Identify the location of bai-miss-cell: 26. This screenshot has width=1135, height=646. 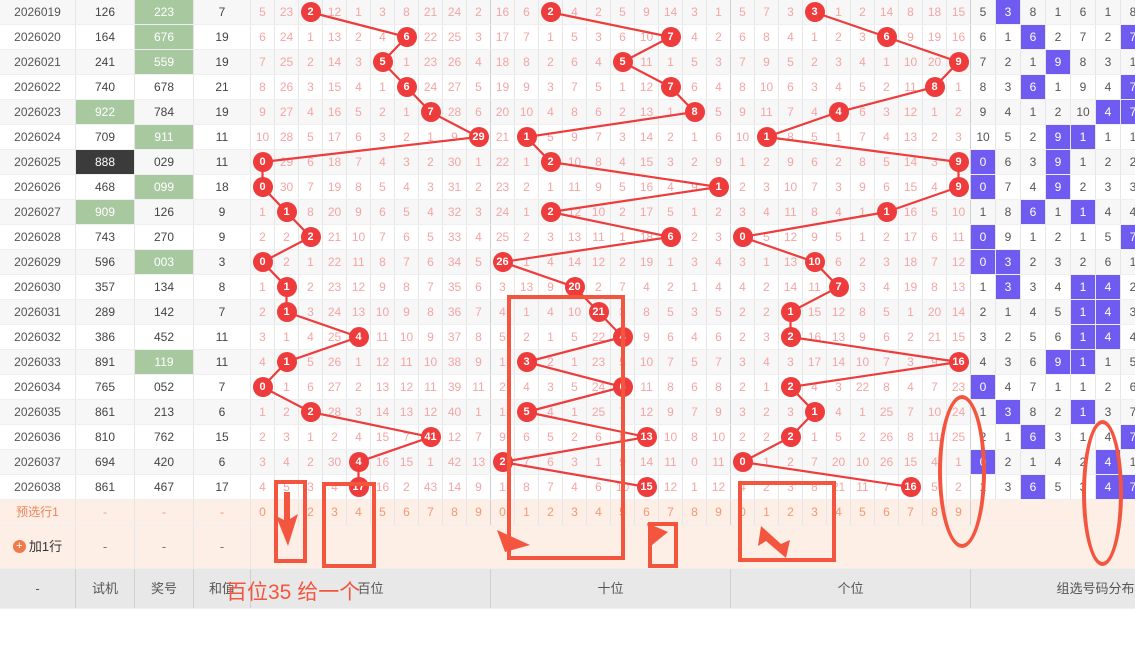
(286, 87).